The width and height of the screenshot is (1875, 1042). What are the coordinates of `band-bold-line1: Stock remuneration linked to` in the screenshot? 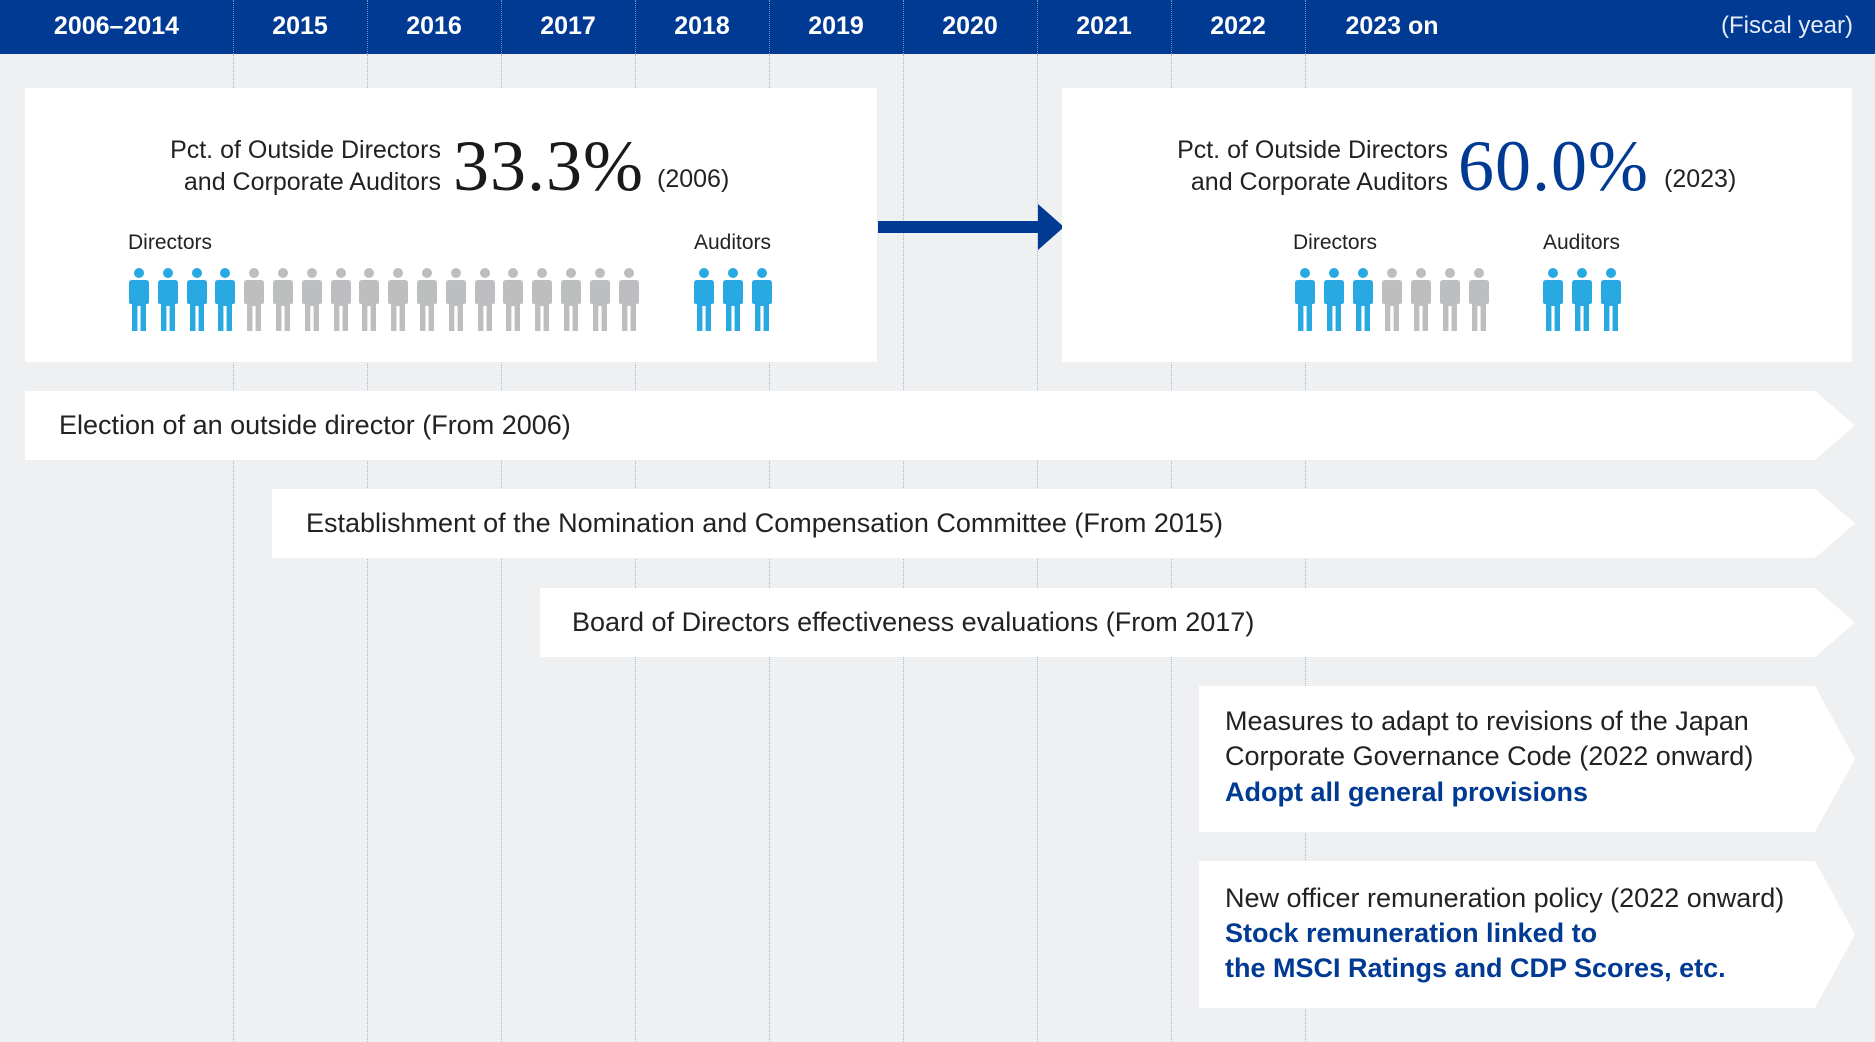 It's located at (1411, 933).